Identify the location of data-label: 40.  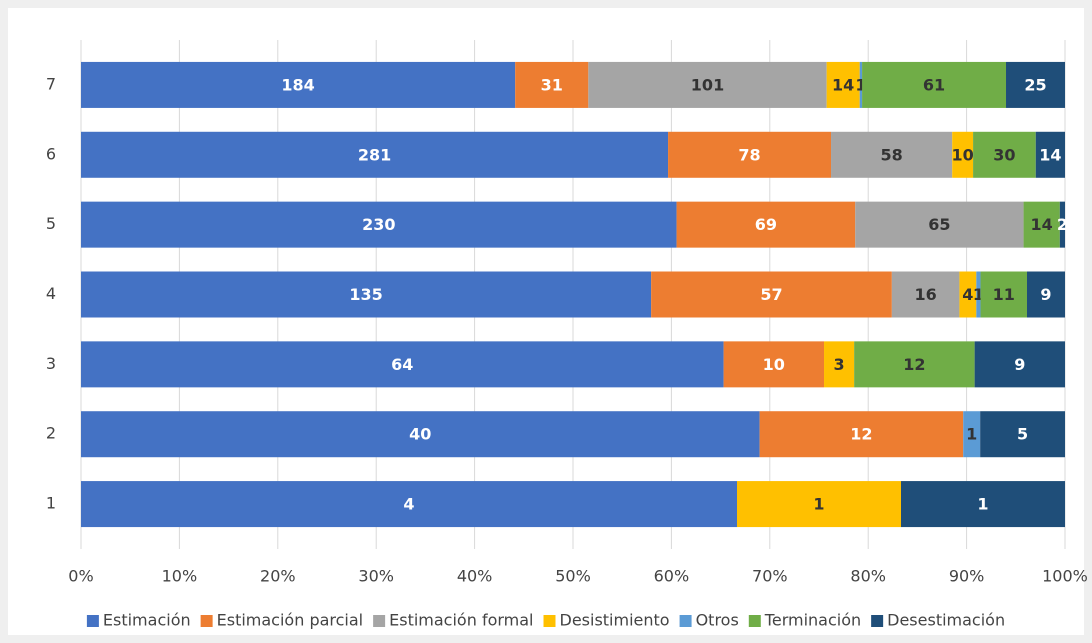
(420, 434).